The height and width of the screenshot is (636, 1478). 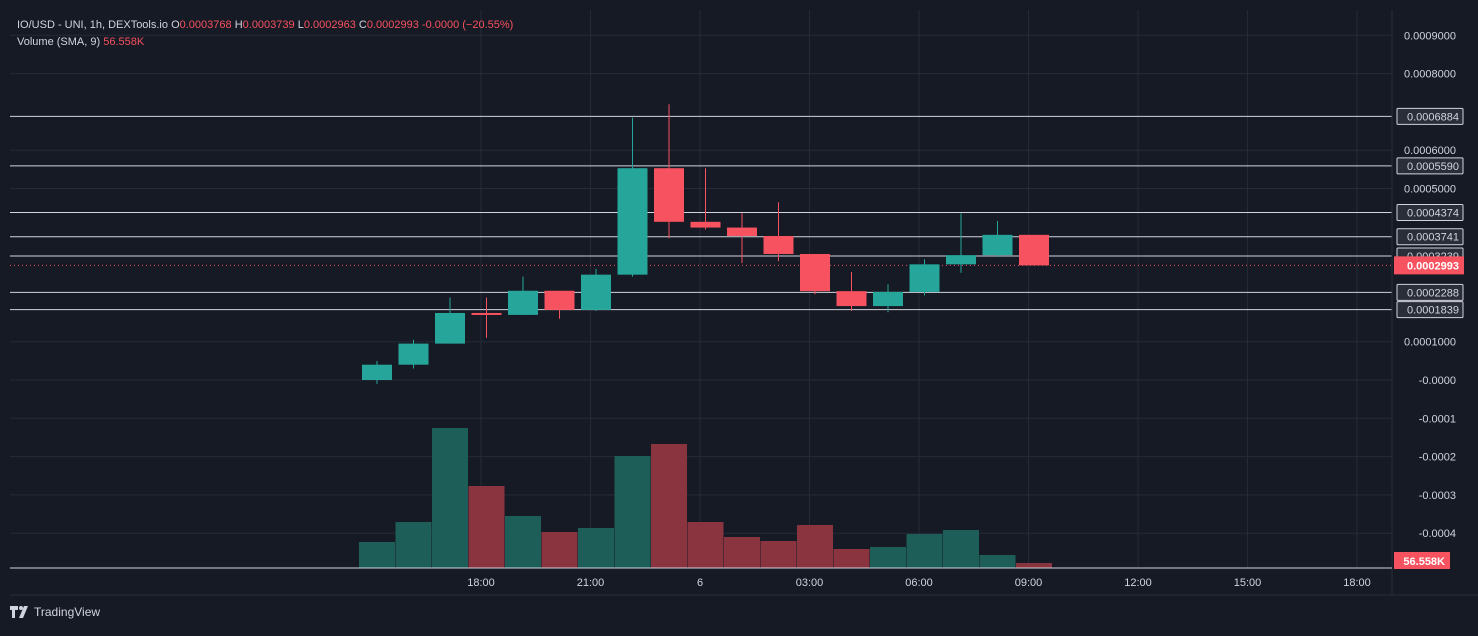 I want to click on price-level-label: 0.0001839, so click(x=1433, y=311).